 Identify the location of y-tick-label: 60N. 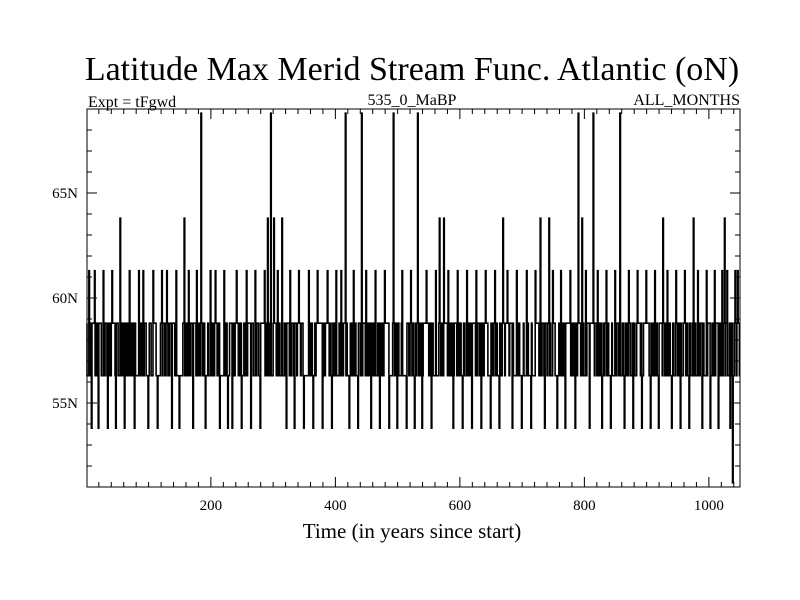
(65, 299).